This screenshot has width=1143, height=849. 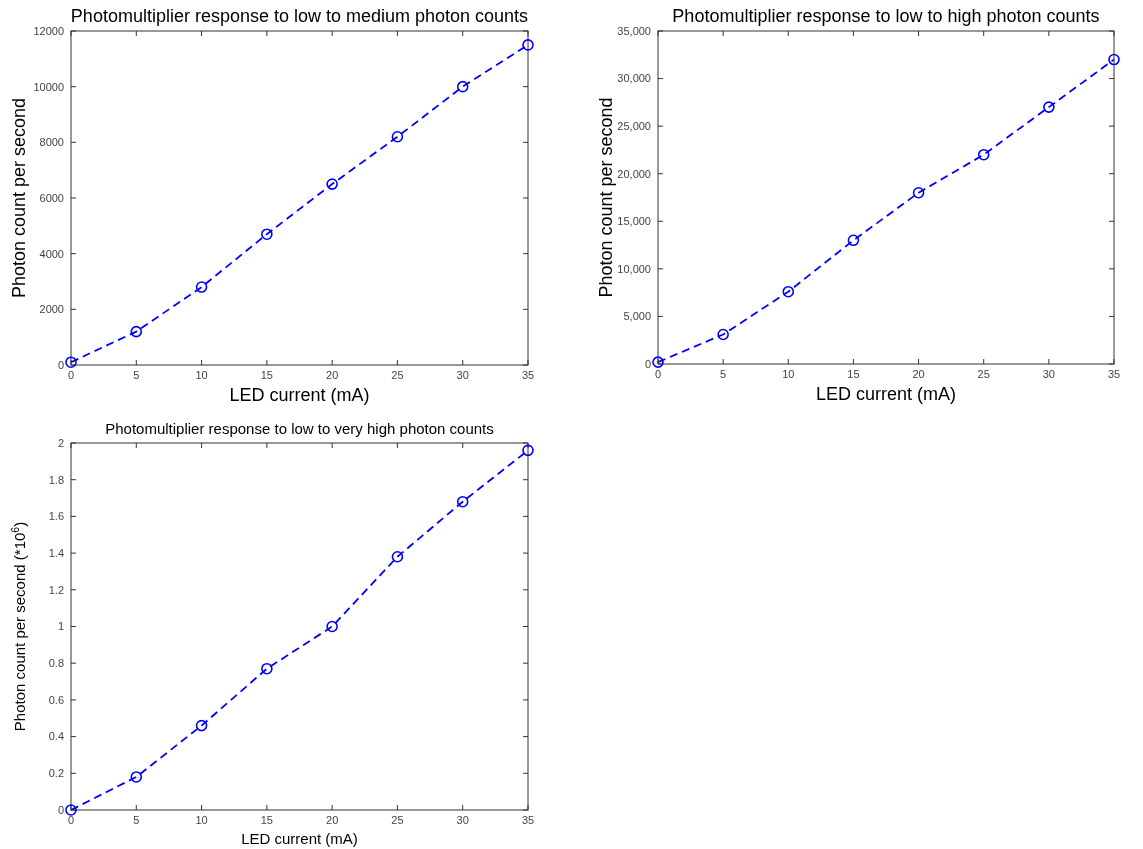 What do you see at coordinates (56, 663) in the screenshot?
I see `y-tick-label: 0.8` at bounding box center [56, 663].